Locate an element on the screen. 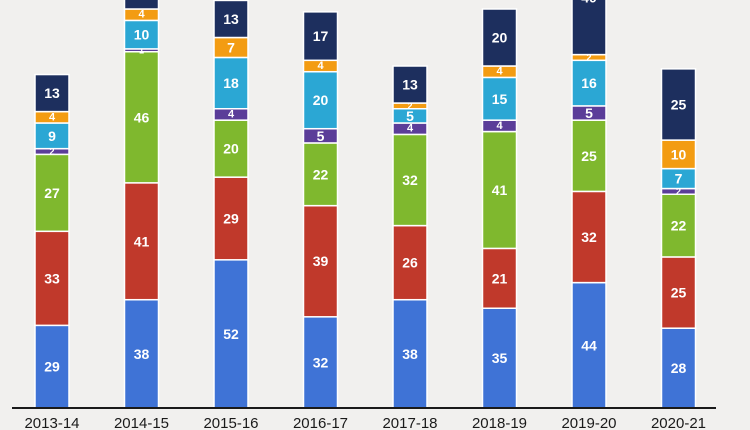 The image size is (750, 430). bar-stack: 32 39 22 5 20 4 17 is located at coordinates (320, 210).